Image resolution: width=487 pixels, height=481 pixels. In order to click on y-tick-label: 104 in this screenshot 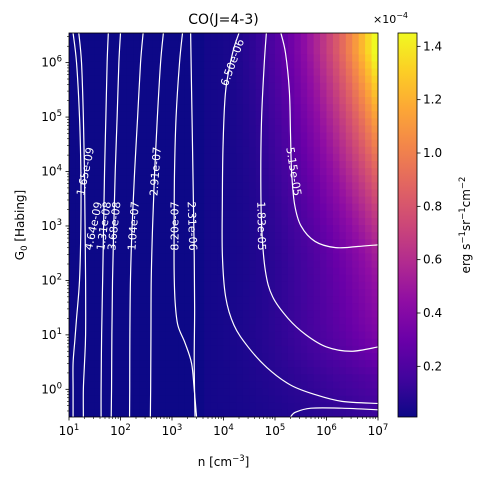, I will do `click(51, 171)`.